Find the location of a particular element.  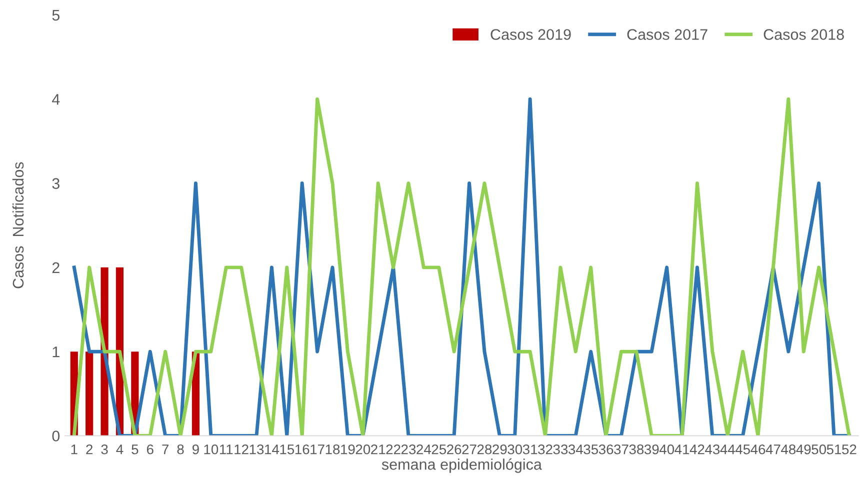

x-tick-label: 47 is located at coordinates (773, 449).